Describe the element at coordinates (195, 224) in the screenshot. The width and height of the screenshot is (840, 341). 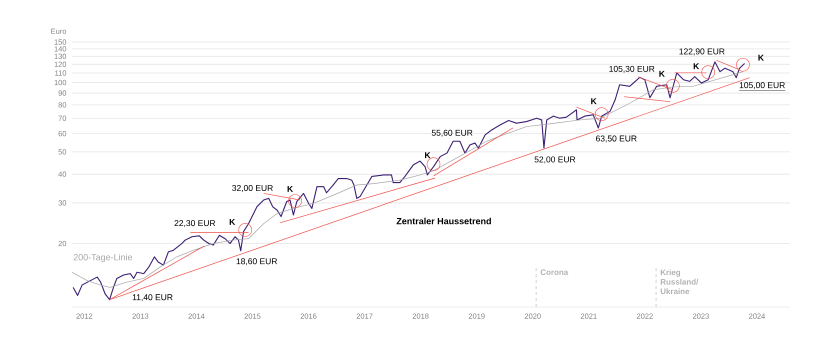
I see `annotation: 22,30 EUR` at that location.